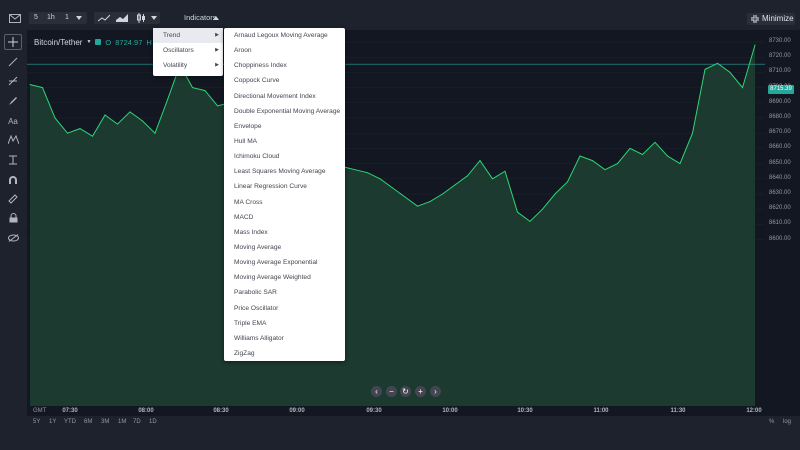 This screenshot has width=800, height=450. What do you see at coordinates (778, 18) in the screenshot?
I see `minimize-label: Minimize` at bounding box center [778, 18].